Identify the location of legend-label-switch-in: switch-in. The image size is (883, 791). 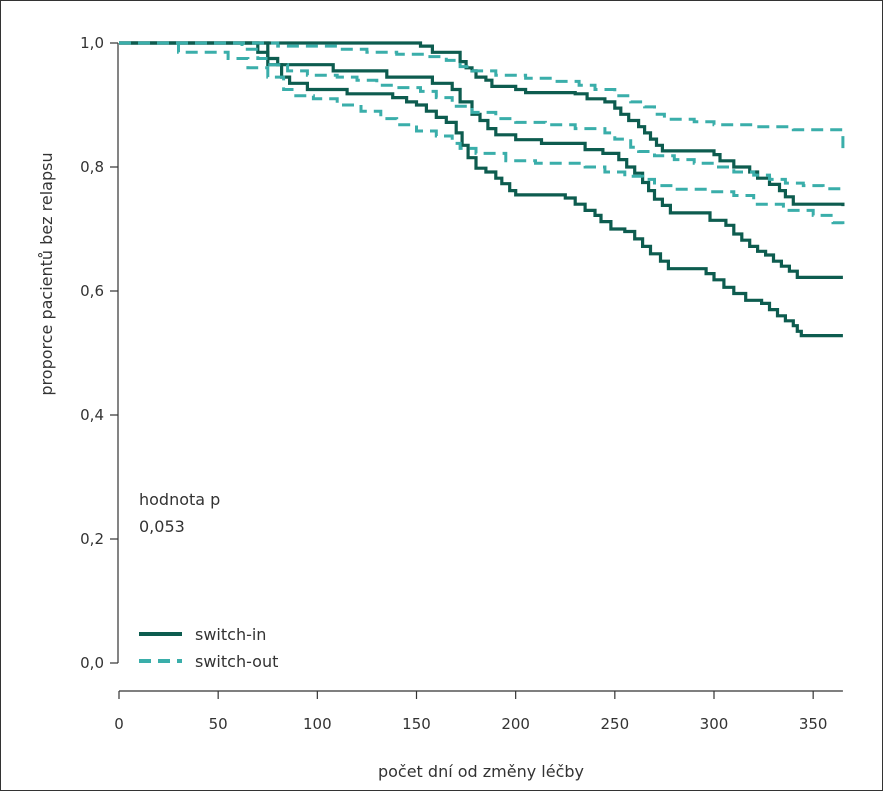
(230, 634).